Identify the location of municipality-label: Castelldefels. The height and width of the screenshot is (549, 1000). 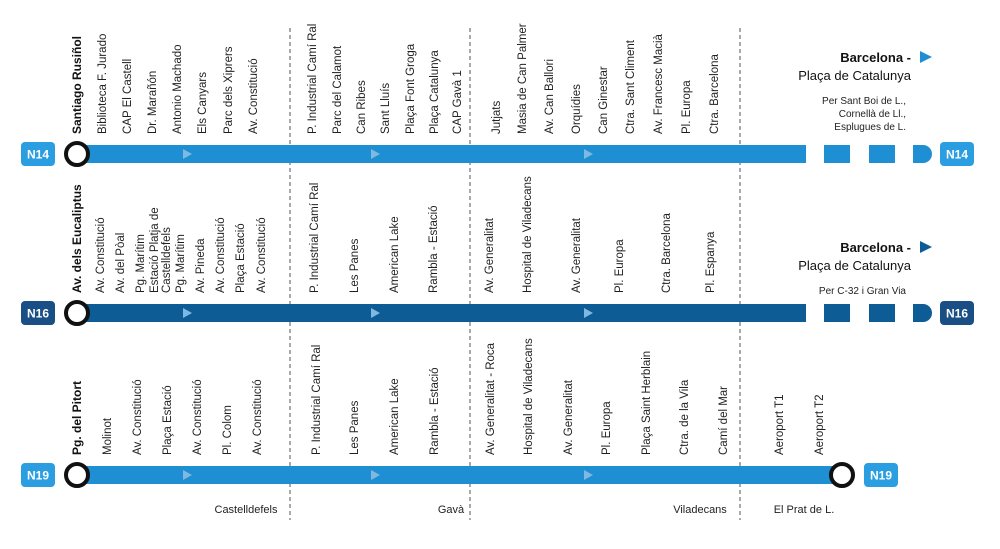
(246, 510).